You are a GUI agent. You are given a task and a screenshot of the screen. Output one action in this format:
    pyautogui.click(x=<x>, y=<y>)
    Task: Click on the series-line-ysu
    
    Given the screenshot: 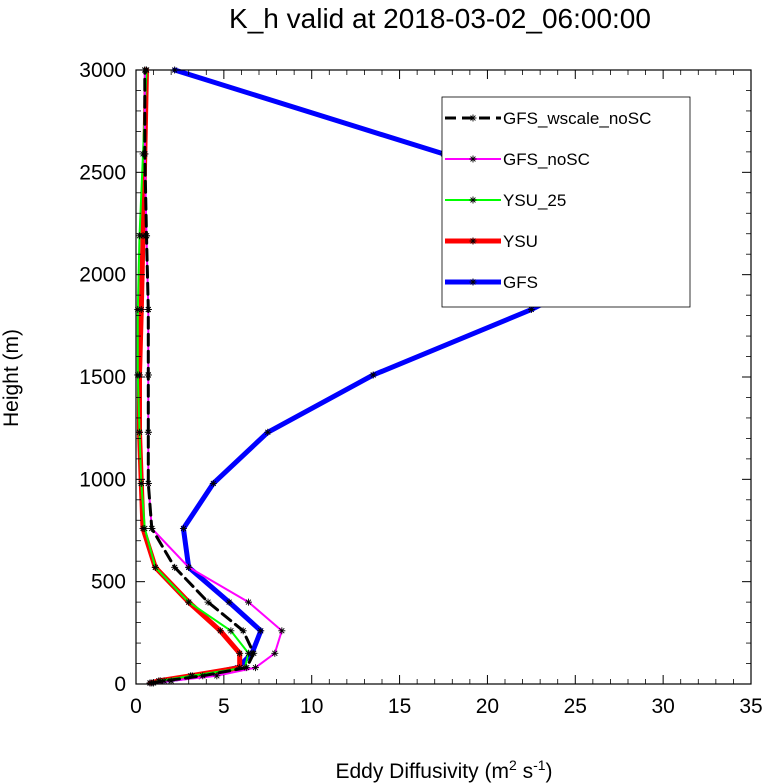 What is the action you would take?
    pyautogui.click(x=190, y=376)
    